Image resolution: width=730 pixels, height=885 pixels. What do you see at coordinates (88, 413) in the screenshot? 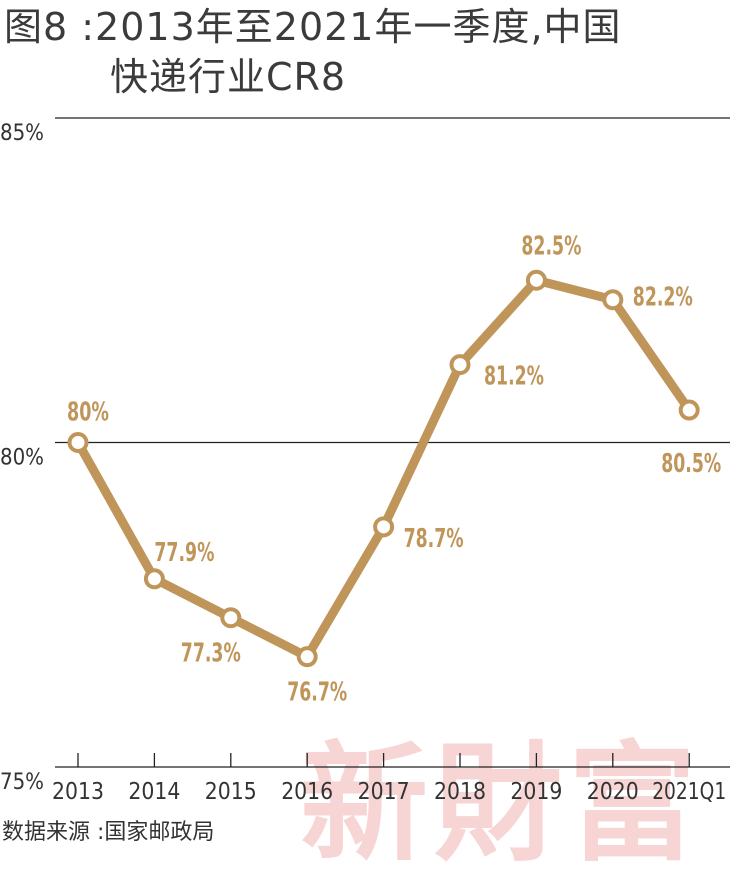
I see `data-label: 80%` at bounding box center [88, 413].